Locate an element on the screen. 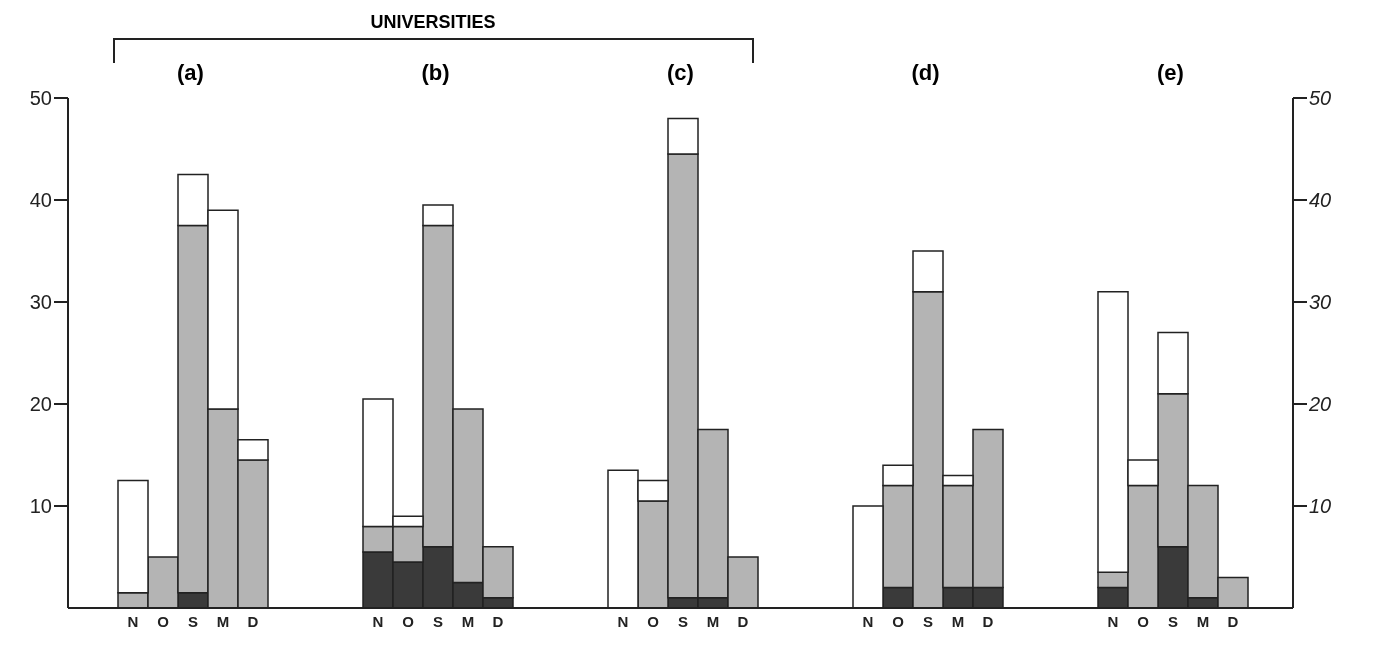 This screenshot has height=647, width=1389. chart-title: (c) is located at coordinates (680, 73).